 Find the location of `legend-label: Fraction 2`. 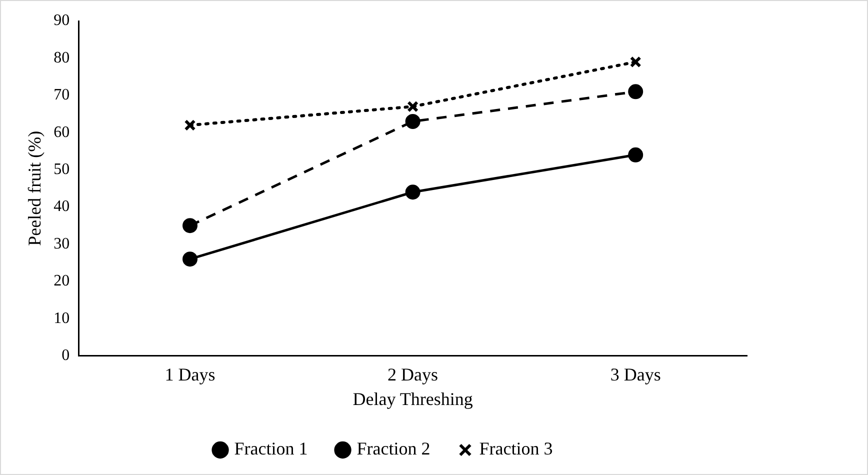

legend-label: Fraction 2 is located at coordinates (393, 448).